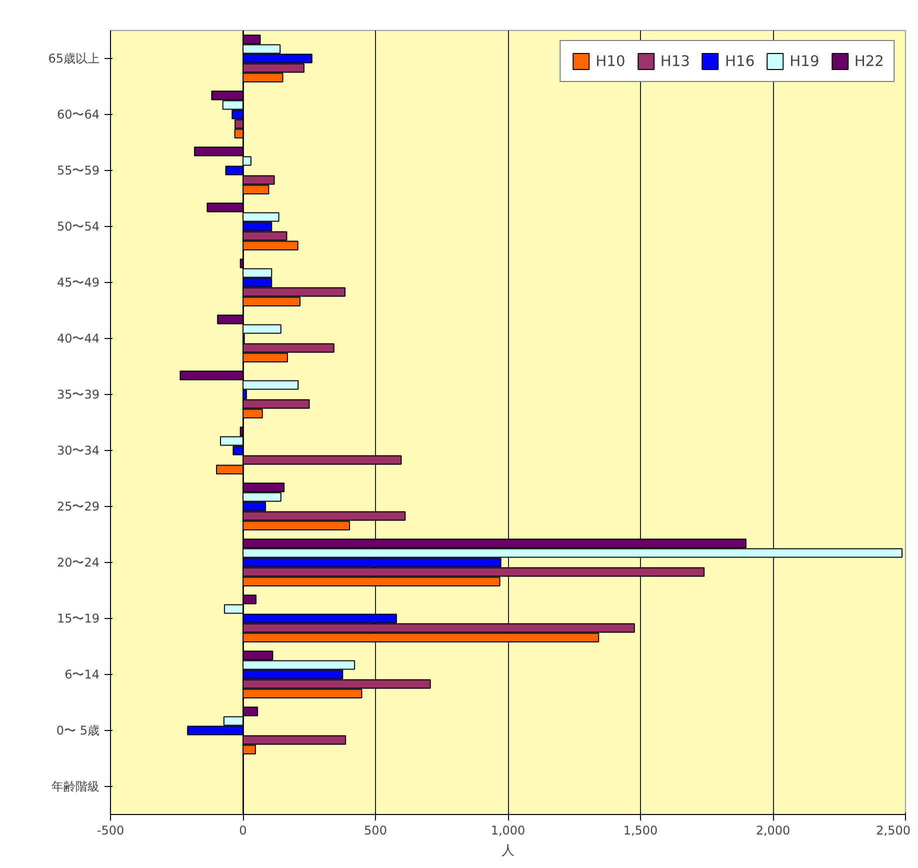 This screenshot has width=918, height=868. What do you see at coordinates (243, 831) in the screenshot?
I see `x-tick-label: 0` at bounding box center [243, 831].